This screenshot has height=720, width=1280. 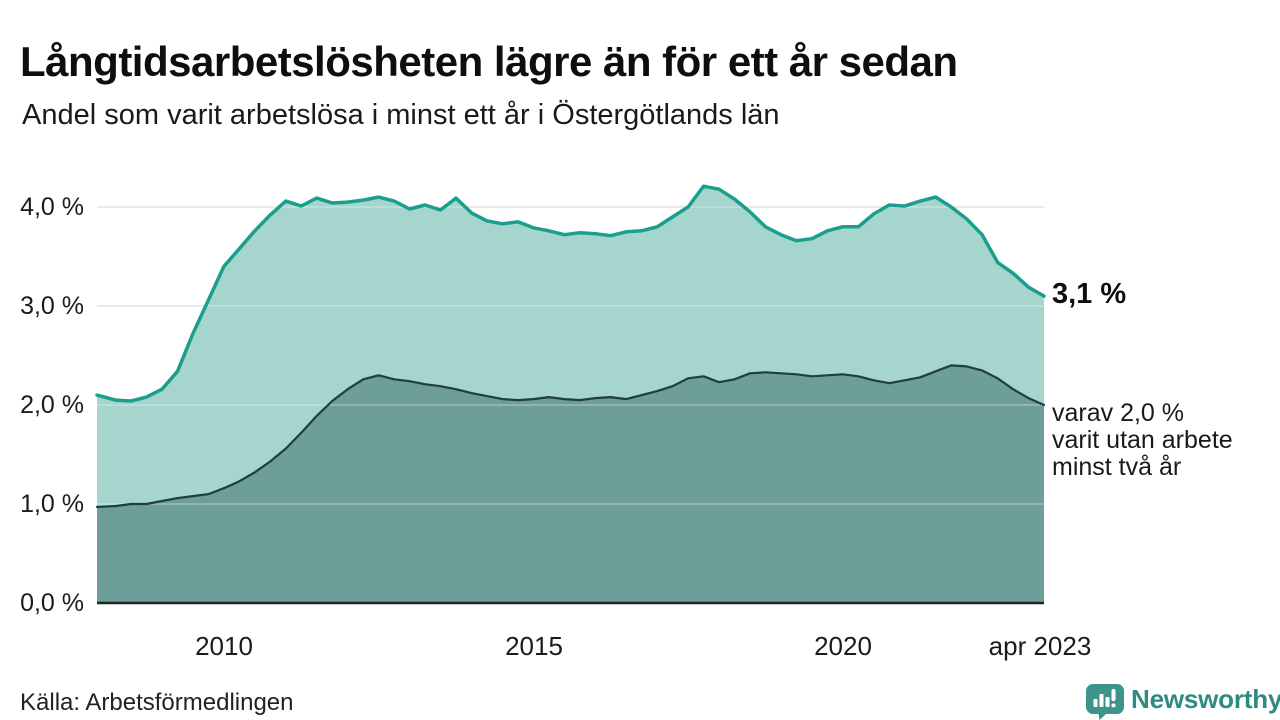 I want to click on annotation-line-2: varit utan arbete, so click(x=1142, y=440).